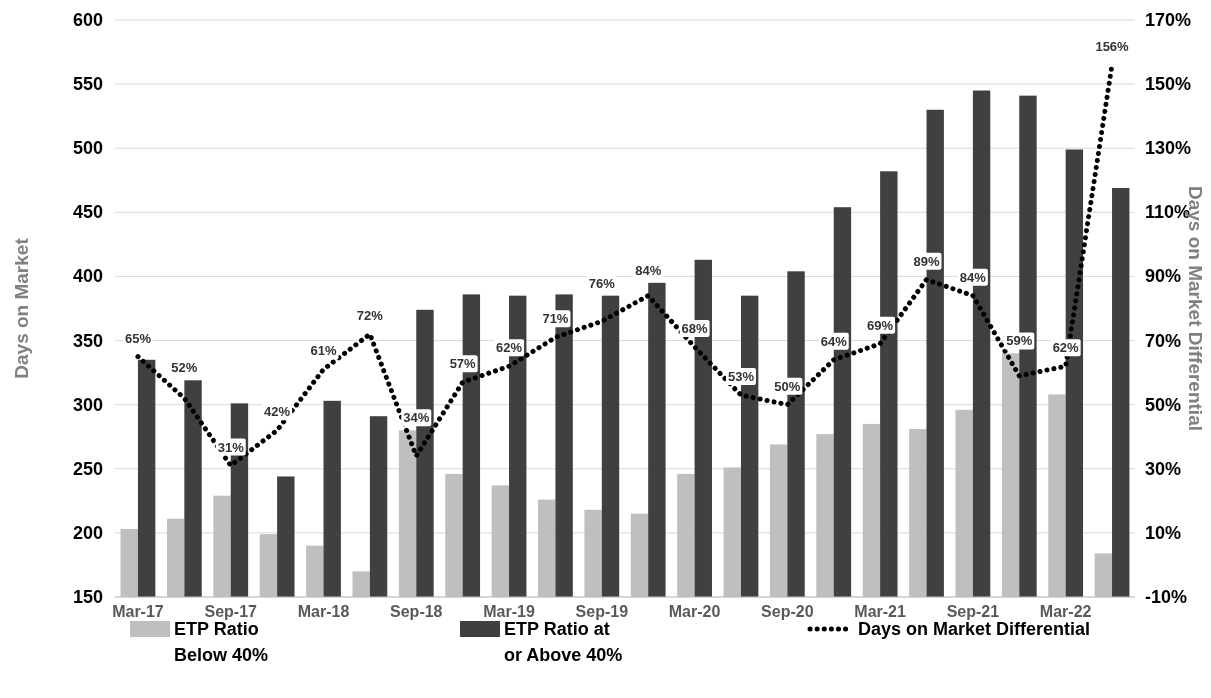 The image size is (1211, 698). Describe the element at coordinates (555, 319) in the screenshot. I see `data-label: 71%` at that location.